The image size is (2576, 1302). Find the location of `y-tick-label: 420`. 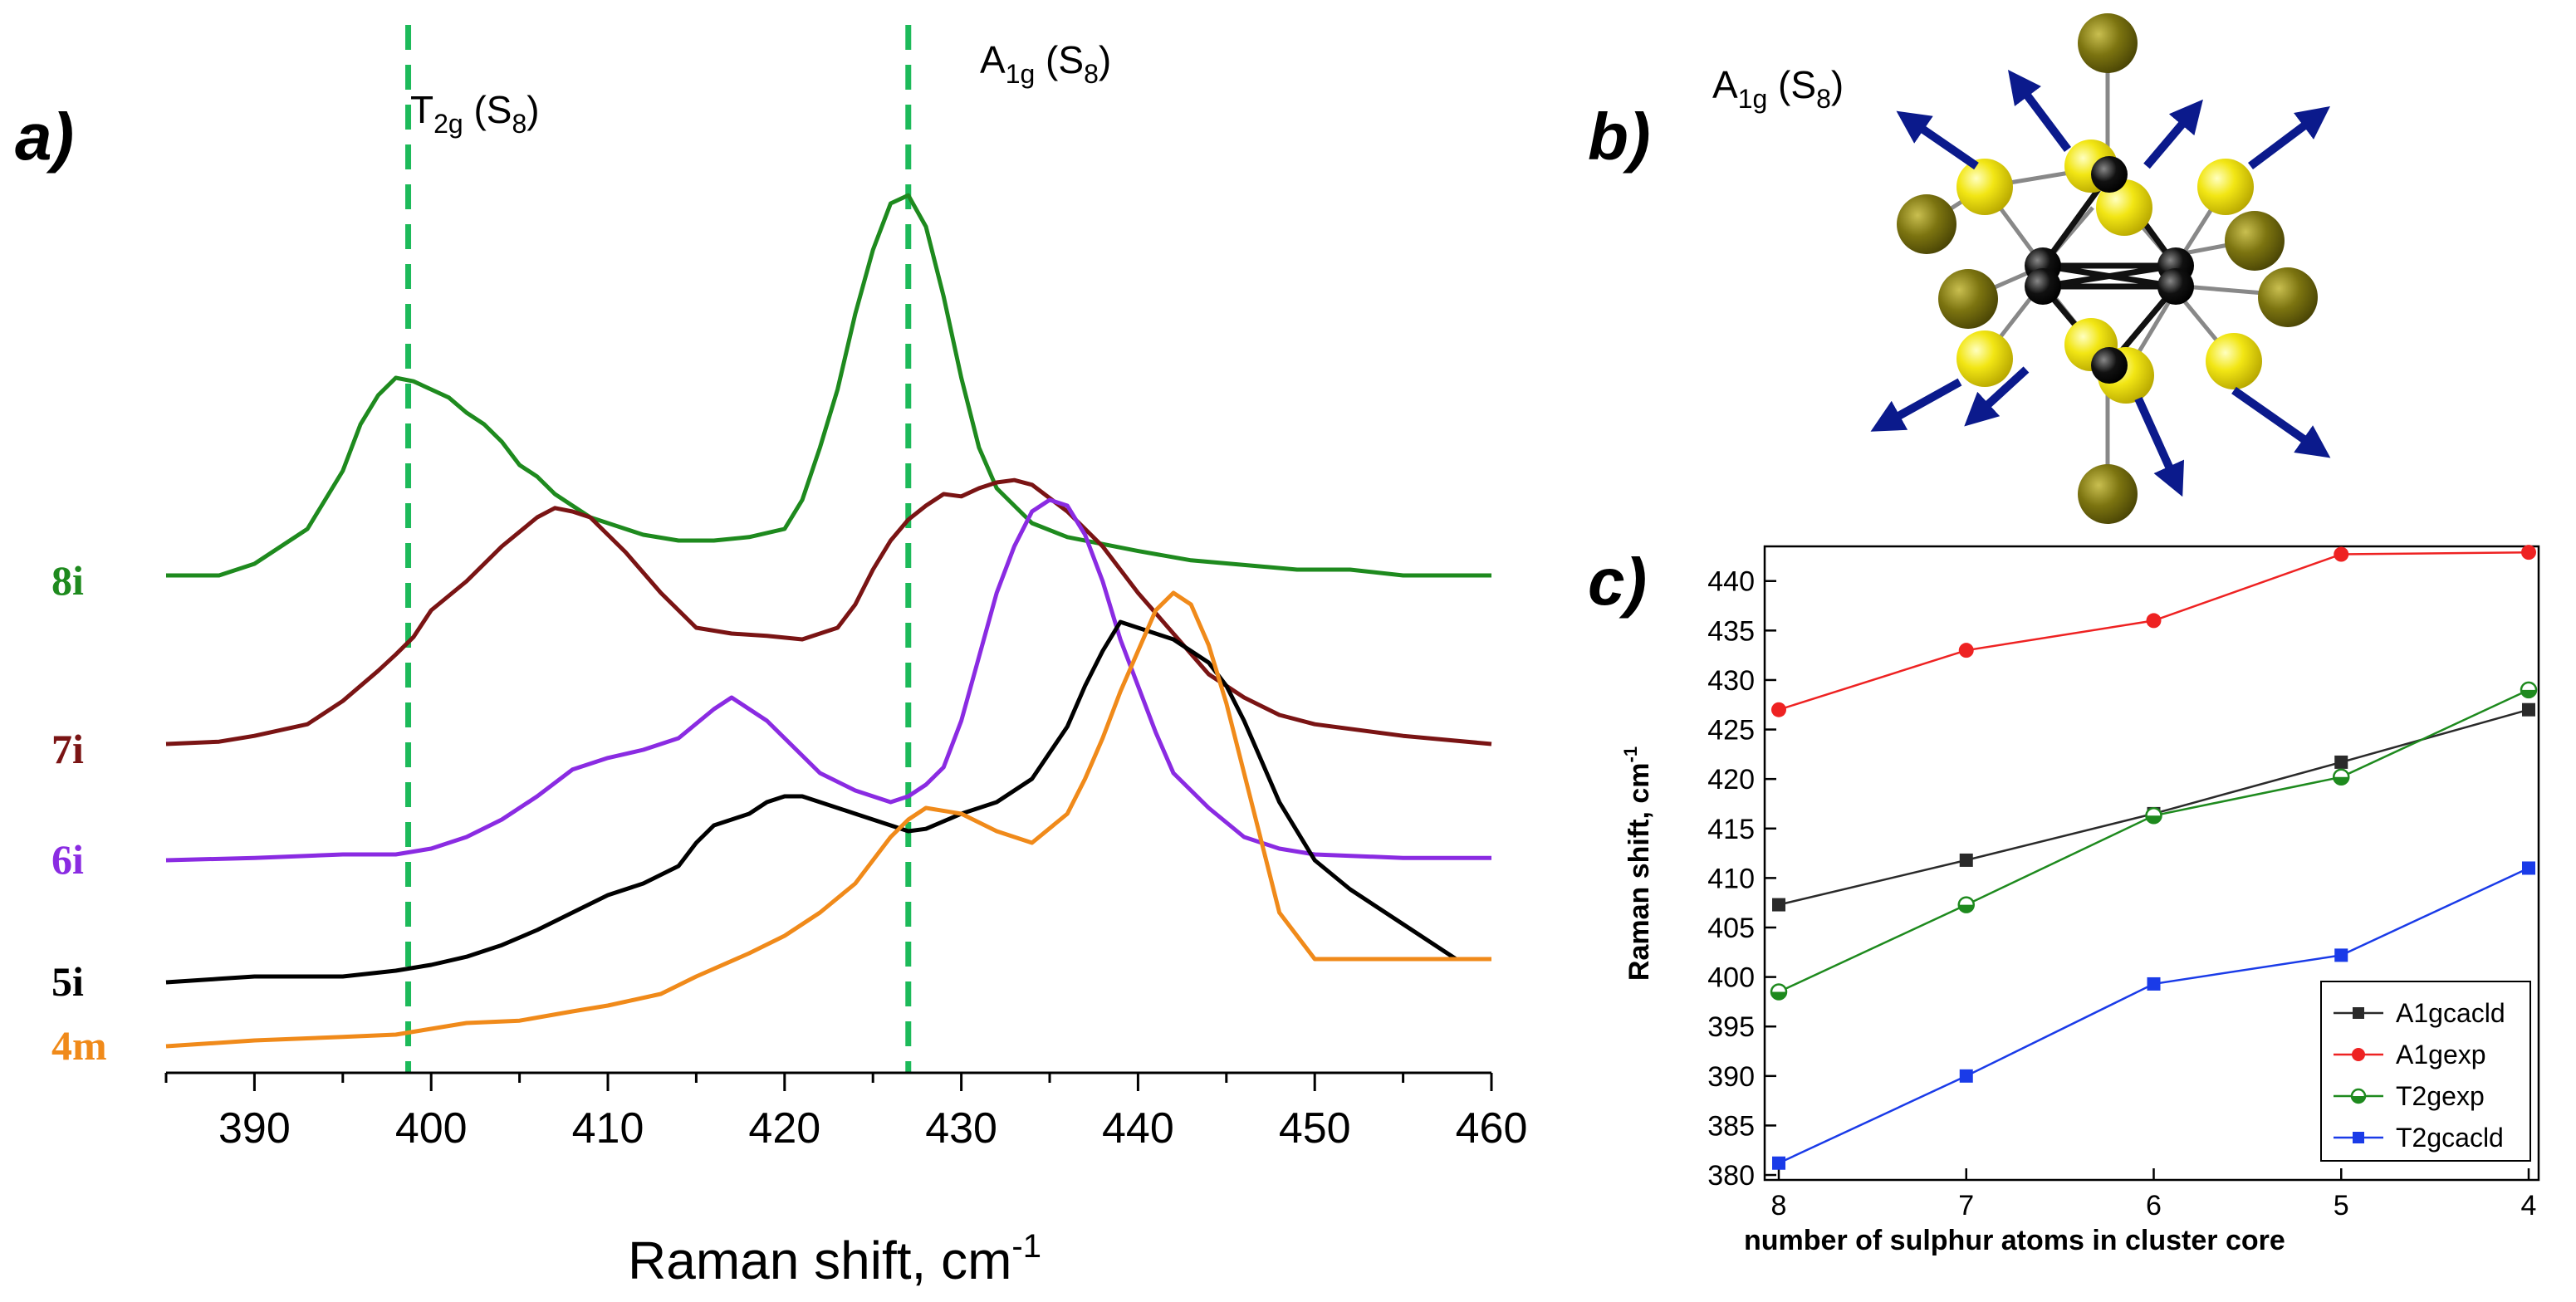

y-tick-label: 420 is located at coordinates (1731, 779).